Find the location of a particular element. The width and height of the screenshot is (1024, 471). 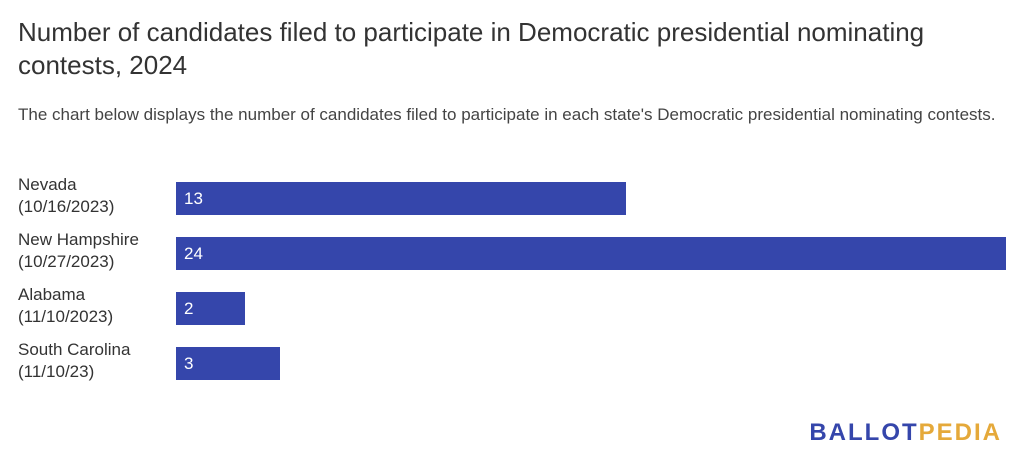

logo-part-pedia: PEDIA is located at coordinates (960, 432).